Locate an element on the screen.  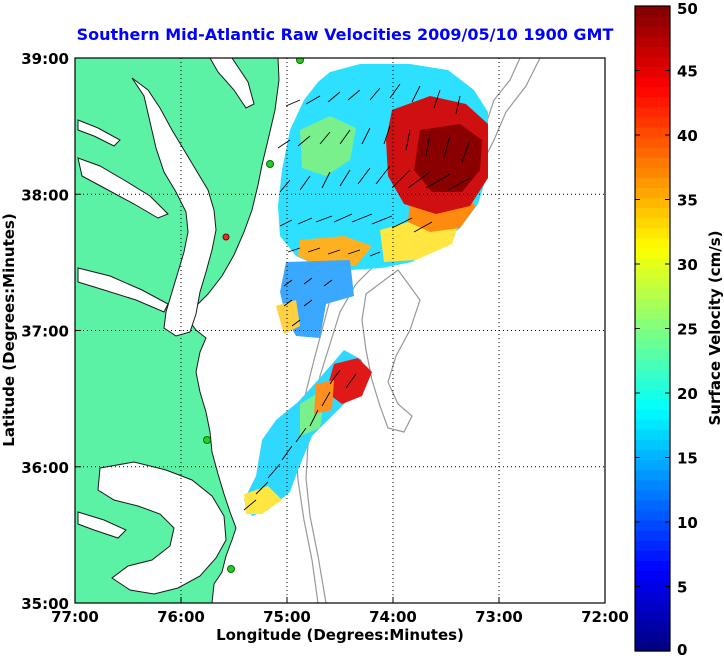
y-axis-ticks: 35:00 36:00 37:00 38:00 39:00 is located at coordinates (51, 331).